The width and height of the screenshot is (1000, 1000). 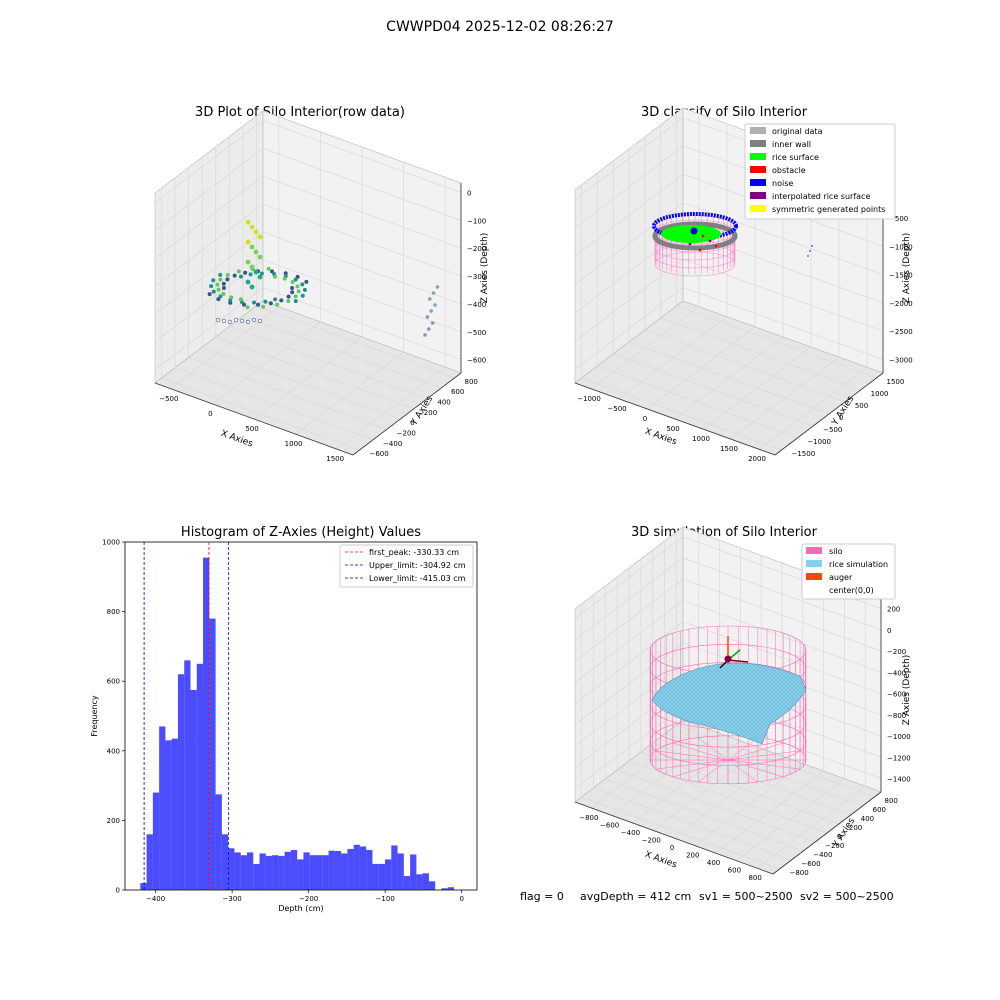 What do you see at coordinates (757, 459) in the screenshot?
I see `classify-plot-x-tick-label: 2000` at bounding box center [757, 459].